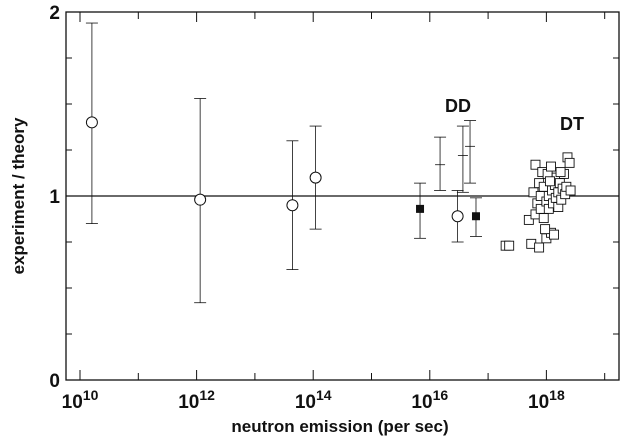 The image size is (620, 444). What do you see at coordinates (572, 124) in the screenshot?
I see `annotation: DT` at bounding box center [572, 124].